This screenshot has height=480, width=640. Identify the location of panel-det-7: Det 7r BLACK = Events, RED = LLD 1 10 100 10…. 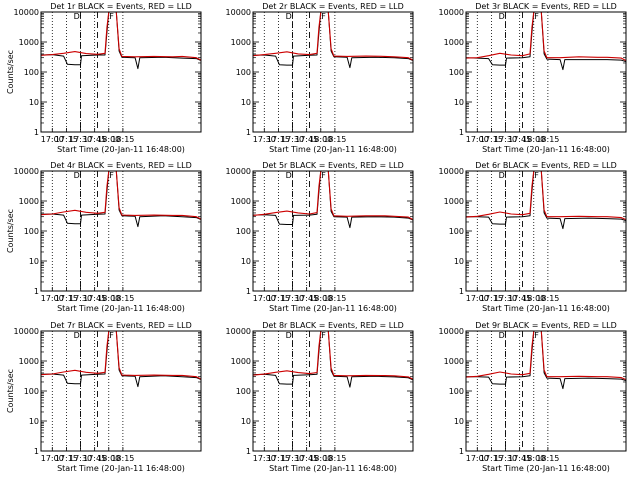
(104, 397).